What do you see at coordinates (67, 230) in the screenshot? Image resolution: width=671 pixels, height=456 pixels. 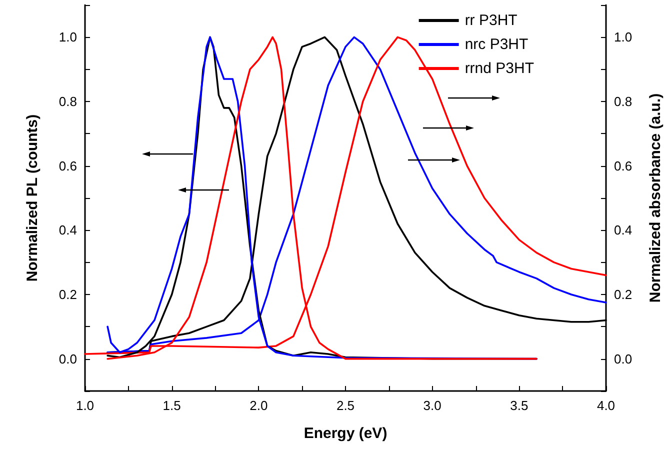 I see `y-tick-label: 0.4` at bounding box center [67, 230].